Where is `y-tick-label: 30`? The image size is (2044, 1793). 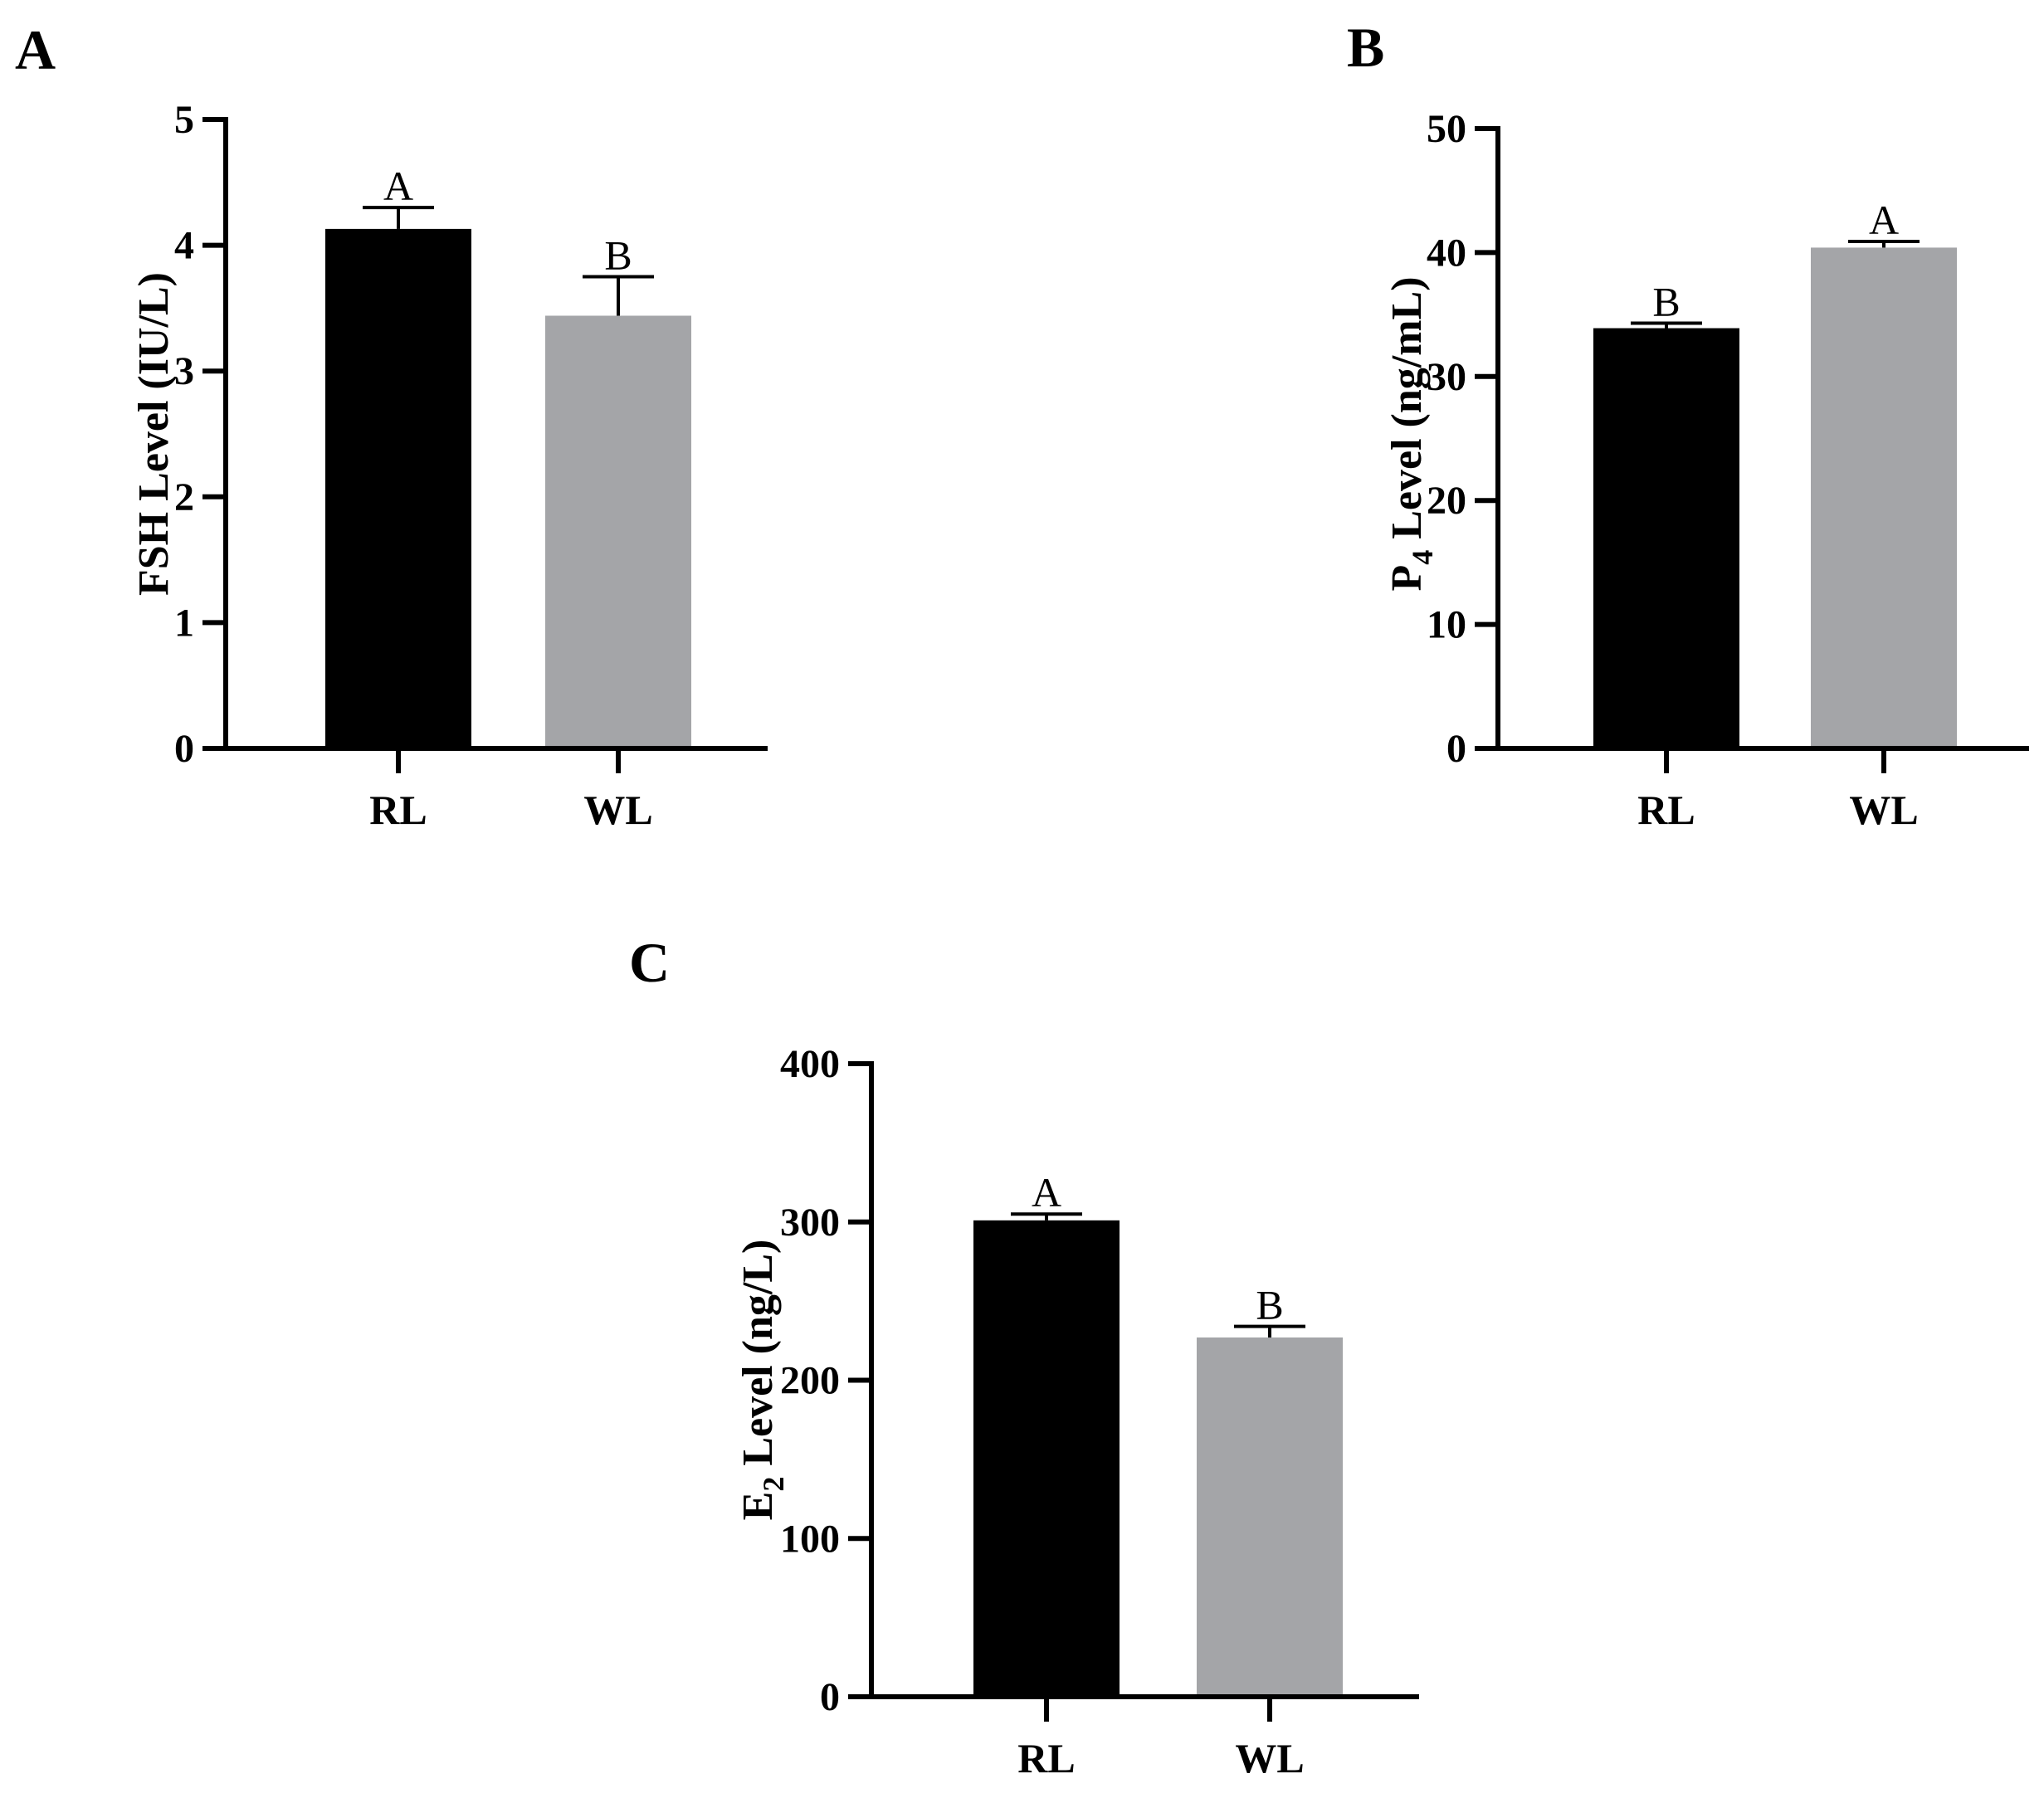
y-tick-label: 30 is located at coordinates (1446, 377).